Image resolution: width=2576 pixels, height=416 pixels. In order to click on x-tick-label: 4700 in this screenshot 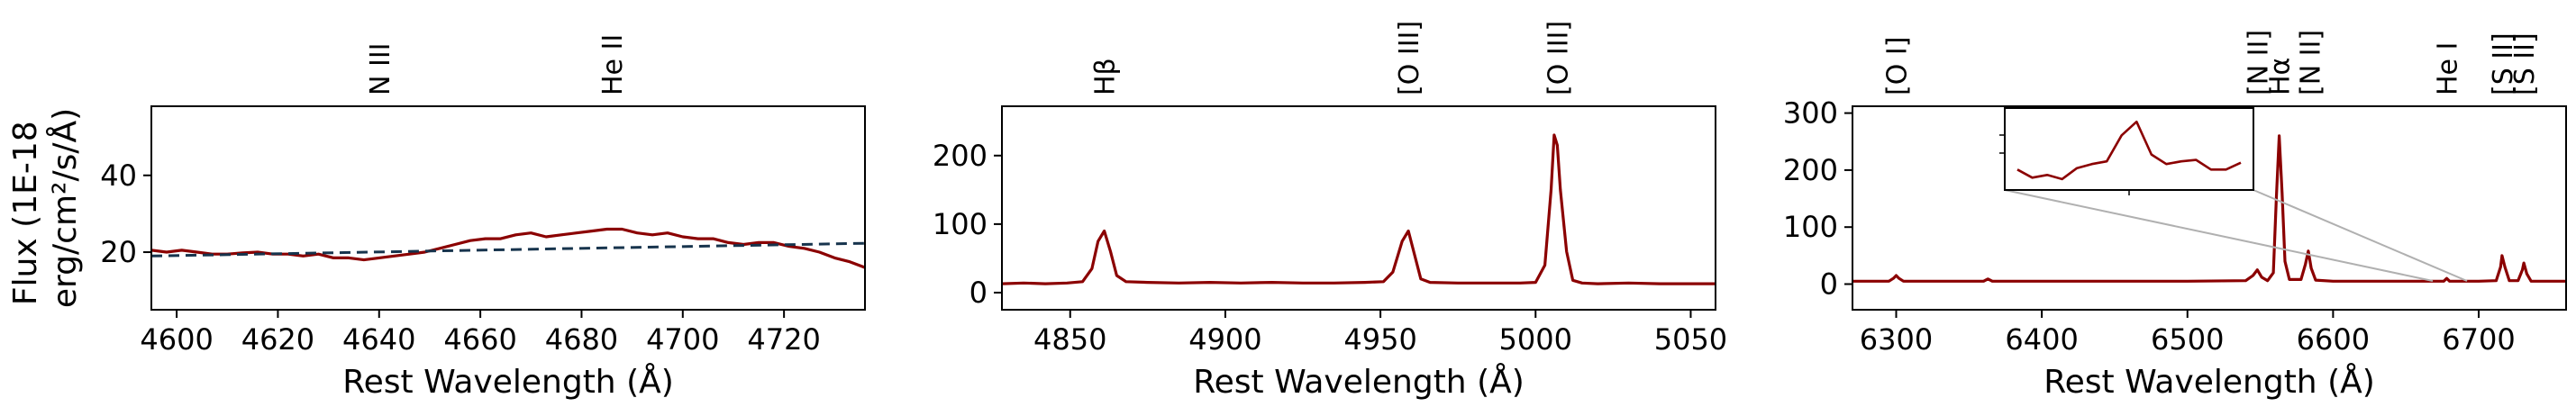, I will do `click(682, 340)`.